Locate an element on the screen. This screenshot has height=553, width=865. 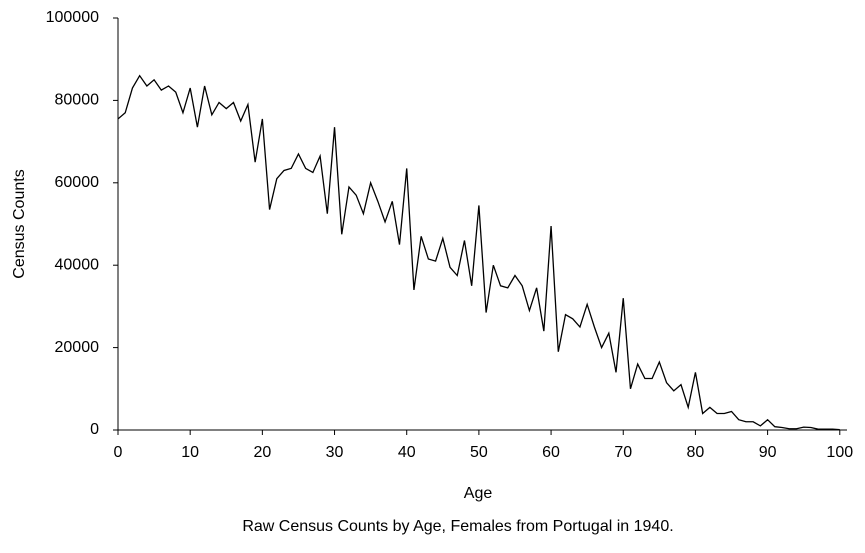
x-tick-label: 0 is located at coordinates (118, 452).